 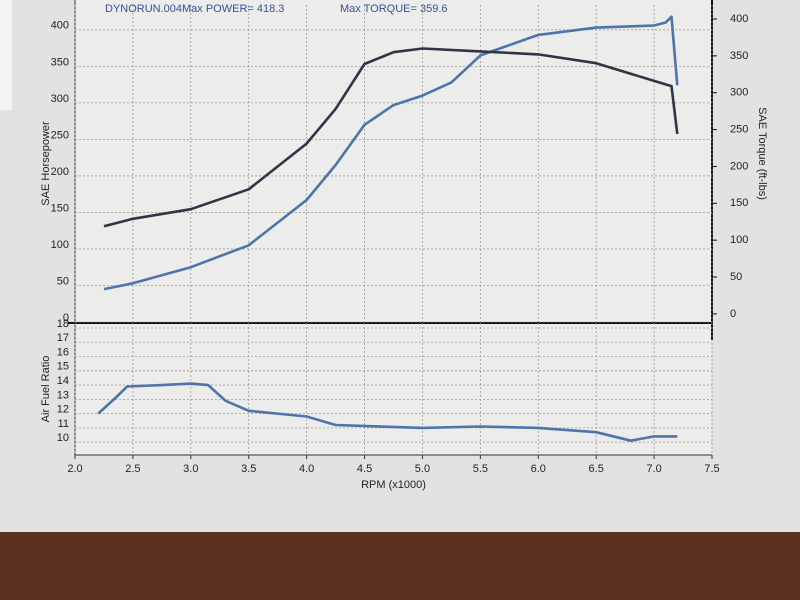 What do you see at coordinates (480, 469) in the screenshot?
I see `x-tick-label: 5.5` at bounding box center [480, 469].